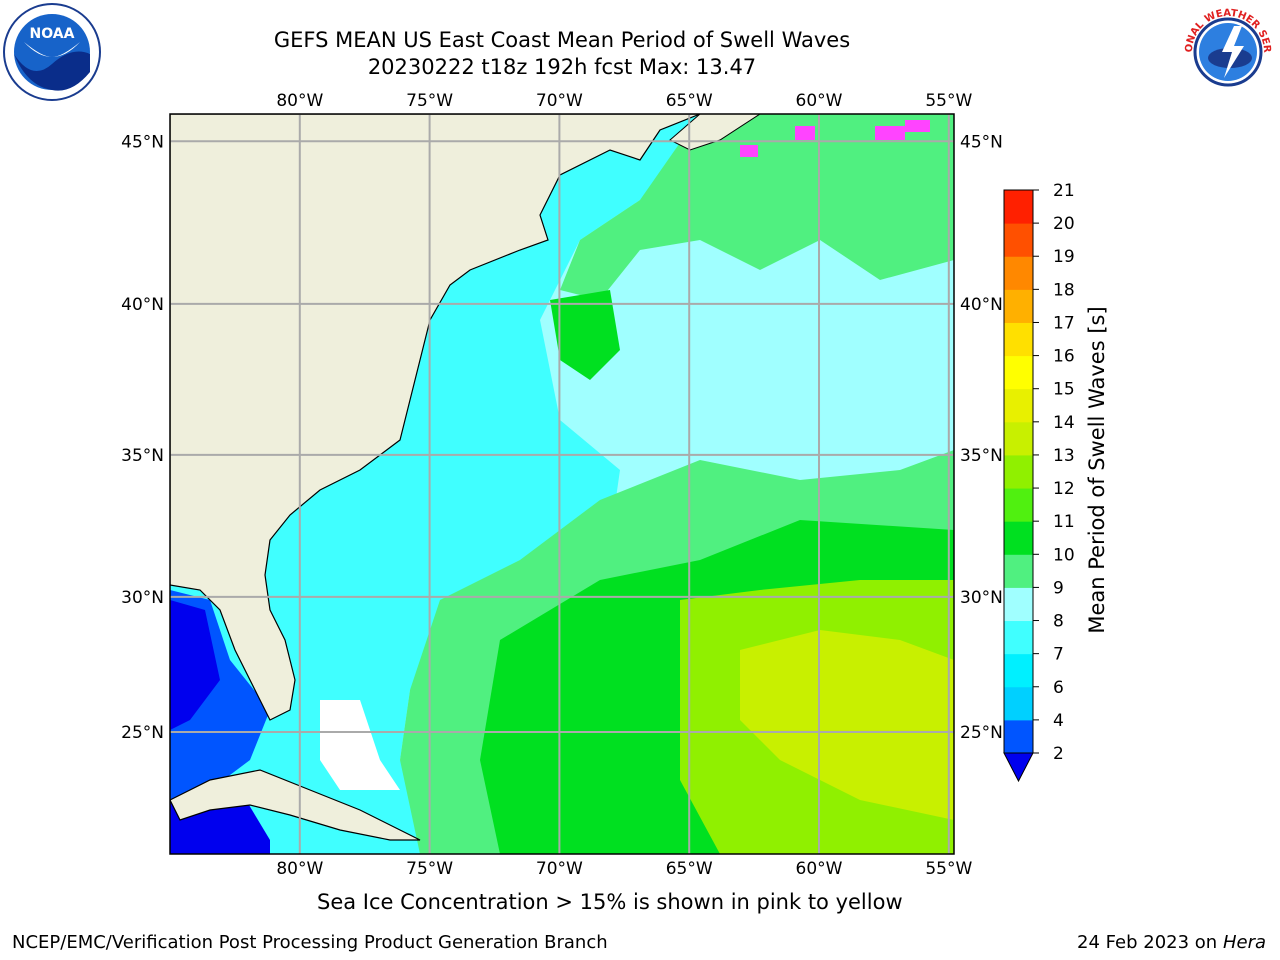 The height and width of the screenshot is (960, 1280). I want to click on field-region-missing-bahamas, so click(360, 745).